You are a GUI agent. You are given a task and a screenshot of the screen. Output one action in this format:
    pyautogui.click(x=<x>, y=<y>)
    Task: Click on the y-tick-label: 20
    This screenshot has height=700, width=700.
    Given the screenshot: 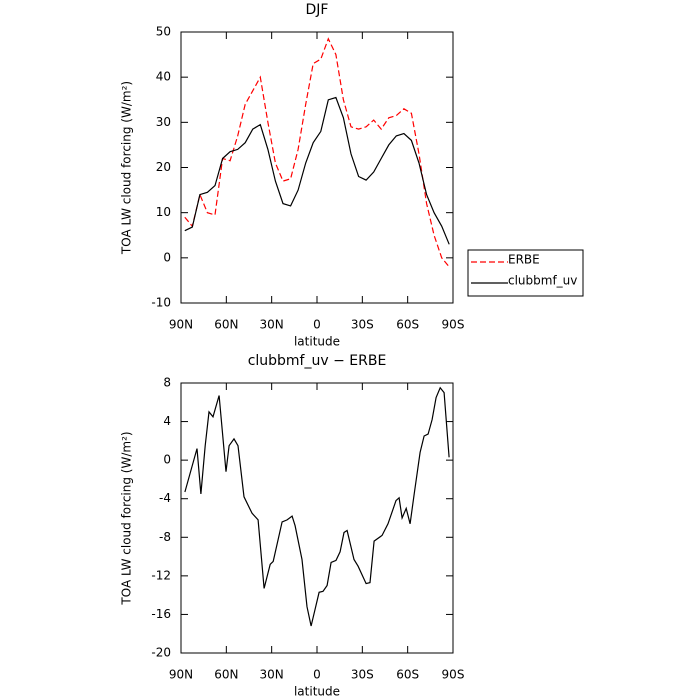 What is the action you would take?
    pyautogui.click(x=163, y=167)
    